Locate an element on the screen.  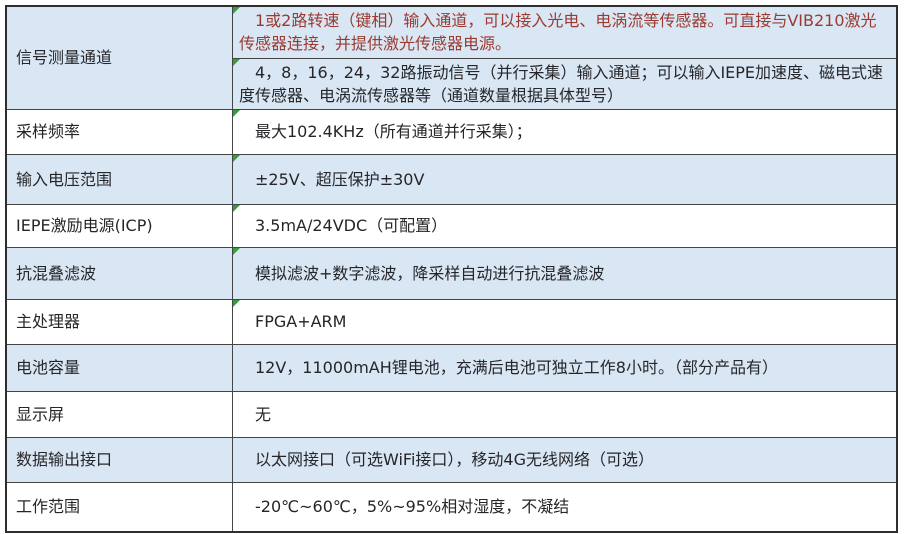
row-value-text: 12V，11000mAH锂电池，充满后电池可独立工作8小时。（部分产品有） is located at coordinates (516, 367).